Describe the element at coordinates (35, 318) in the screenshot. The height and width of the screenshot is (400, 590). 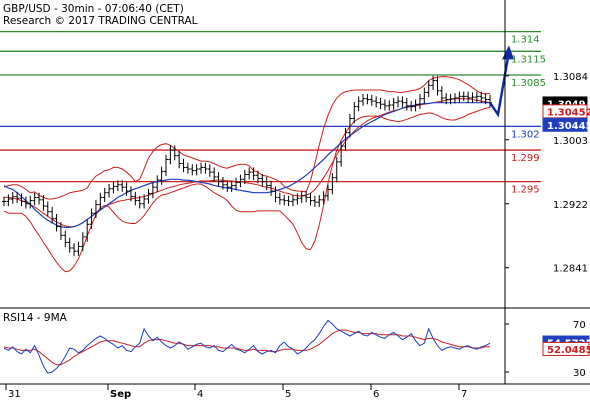
I see `rsi-label: RSI14 - 9MA` at that location.